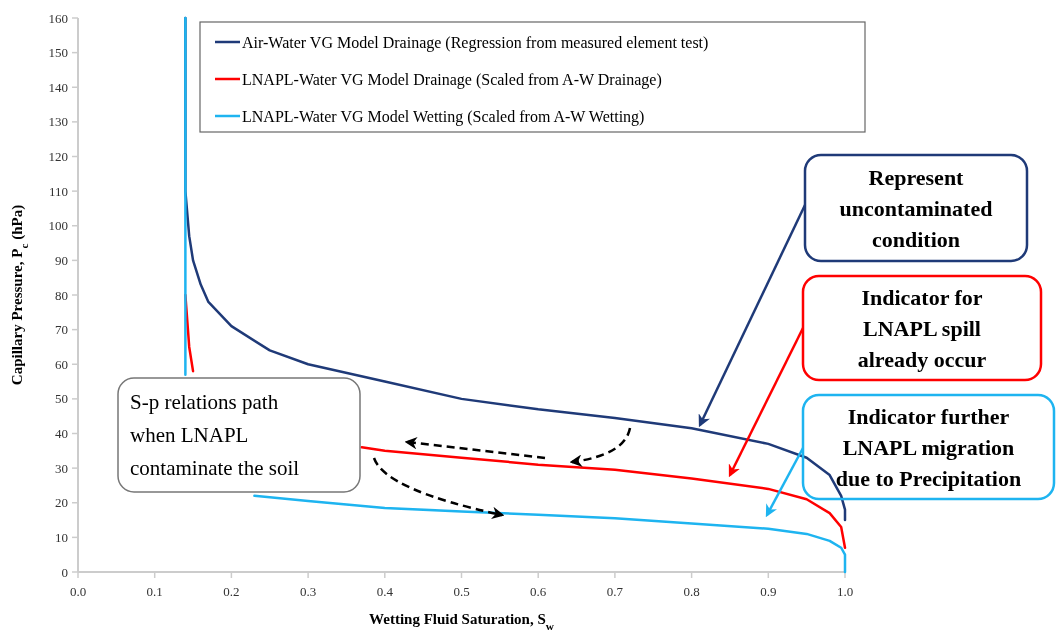 The width and height of the screenshot is (1057, 631). Describe the element at coordinates (308, 591) in the screenshot. I see `x-tick-label: 0.3` at that location.